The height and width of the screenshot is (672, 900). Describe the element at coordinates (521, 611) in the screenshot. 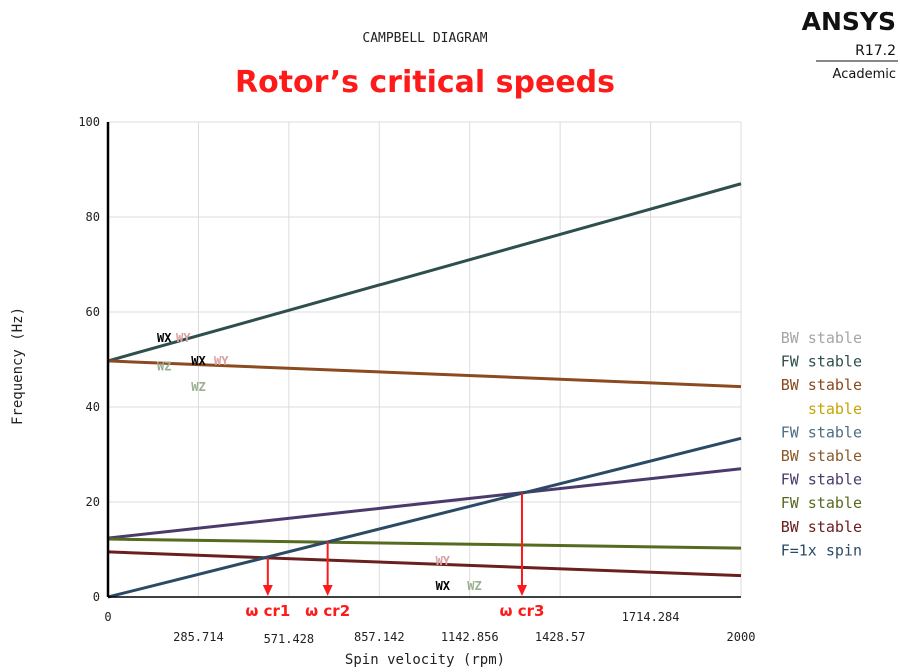

I see `critical-label-2: ω cr3` at that location.